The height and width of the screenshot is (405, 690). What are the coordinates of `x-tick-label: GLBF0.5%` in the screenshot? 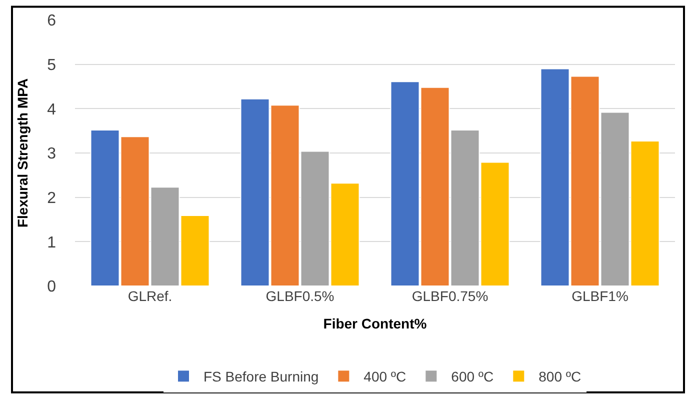 It's located at (300, 296).